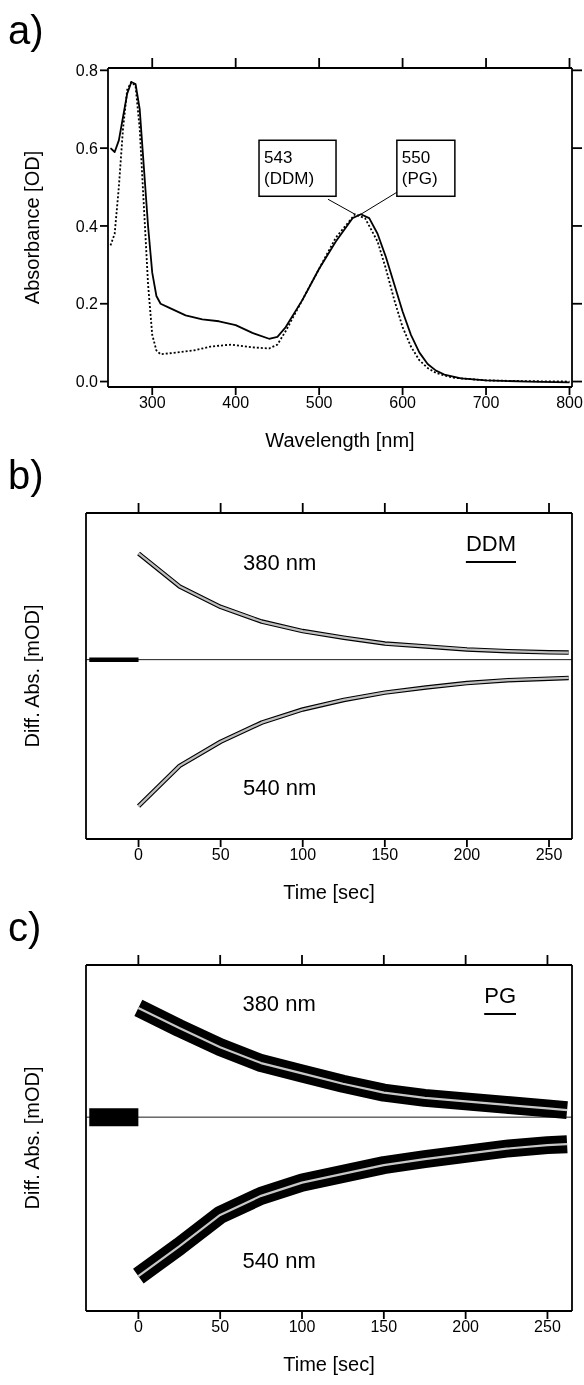  I want to click on legend-label: 380 nm, so click(279, 1004).